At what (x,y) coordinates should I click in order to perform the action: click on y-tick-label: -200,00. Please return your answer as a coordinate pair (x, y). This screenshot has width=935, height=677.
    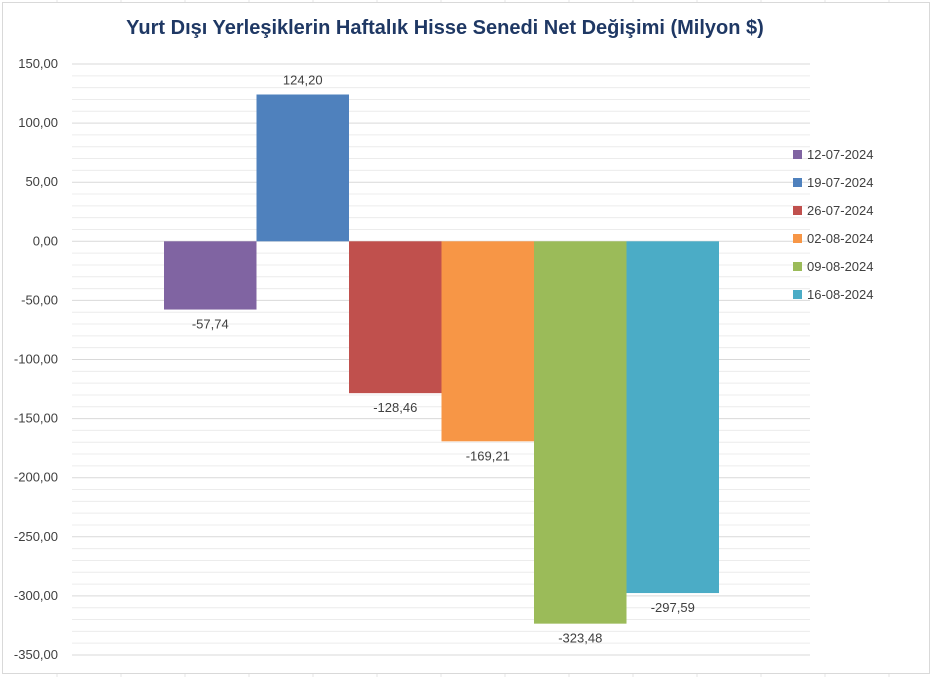
    Looking at the image, I should click on (36, 477).